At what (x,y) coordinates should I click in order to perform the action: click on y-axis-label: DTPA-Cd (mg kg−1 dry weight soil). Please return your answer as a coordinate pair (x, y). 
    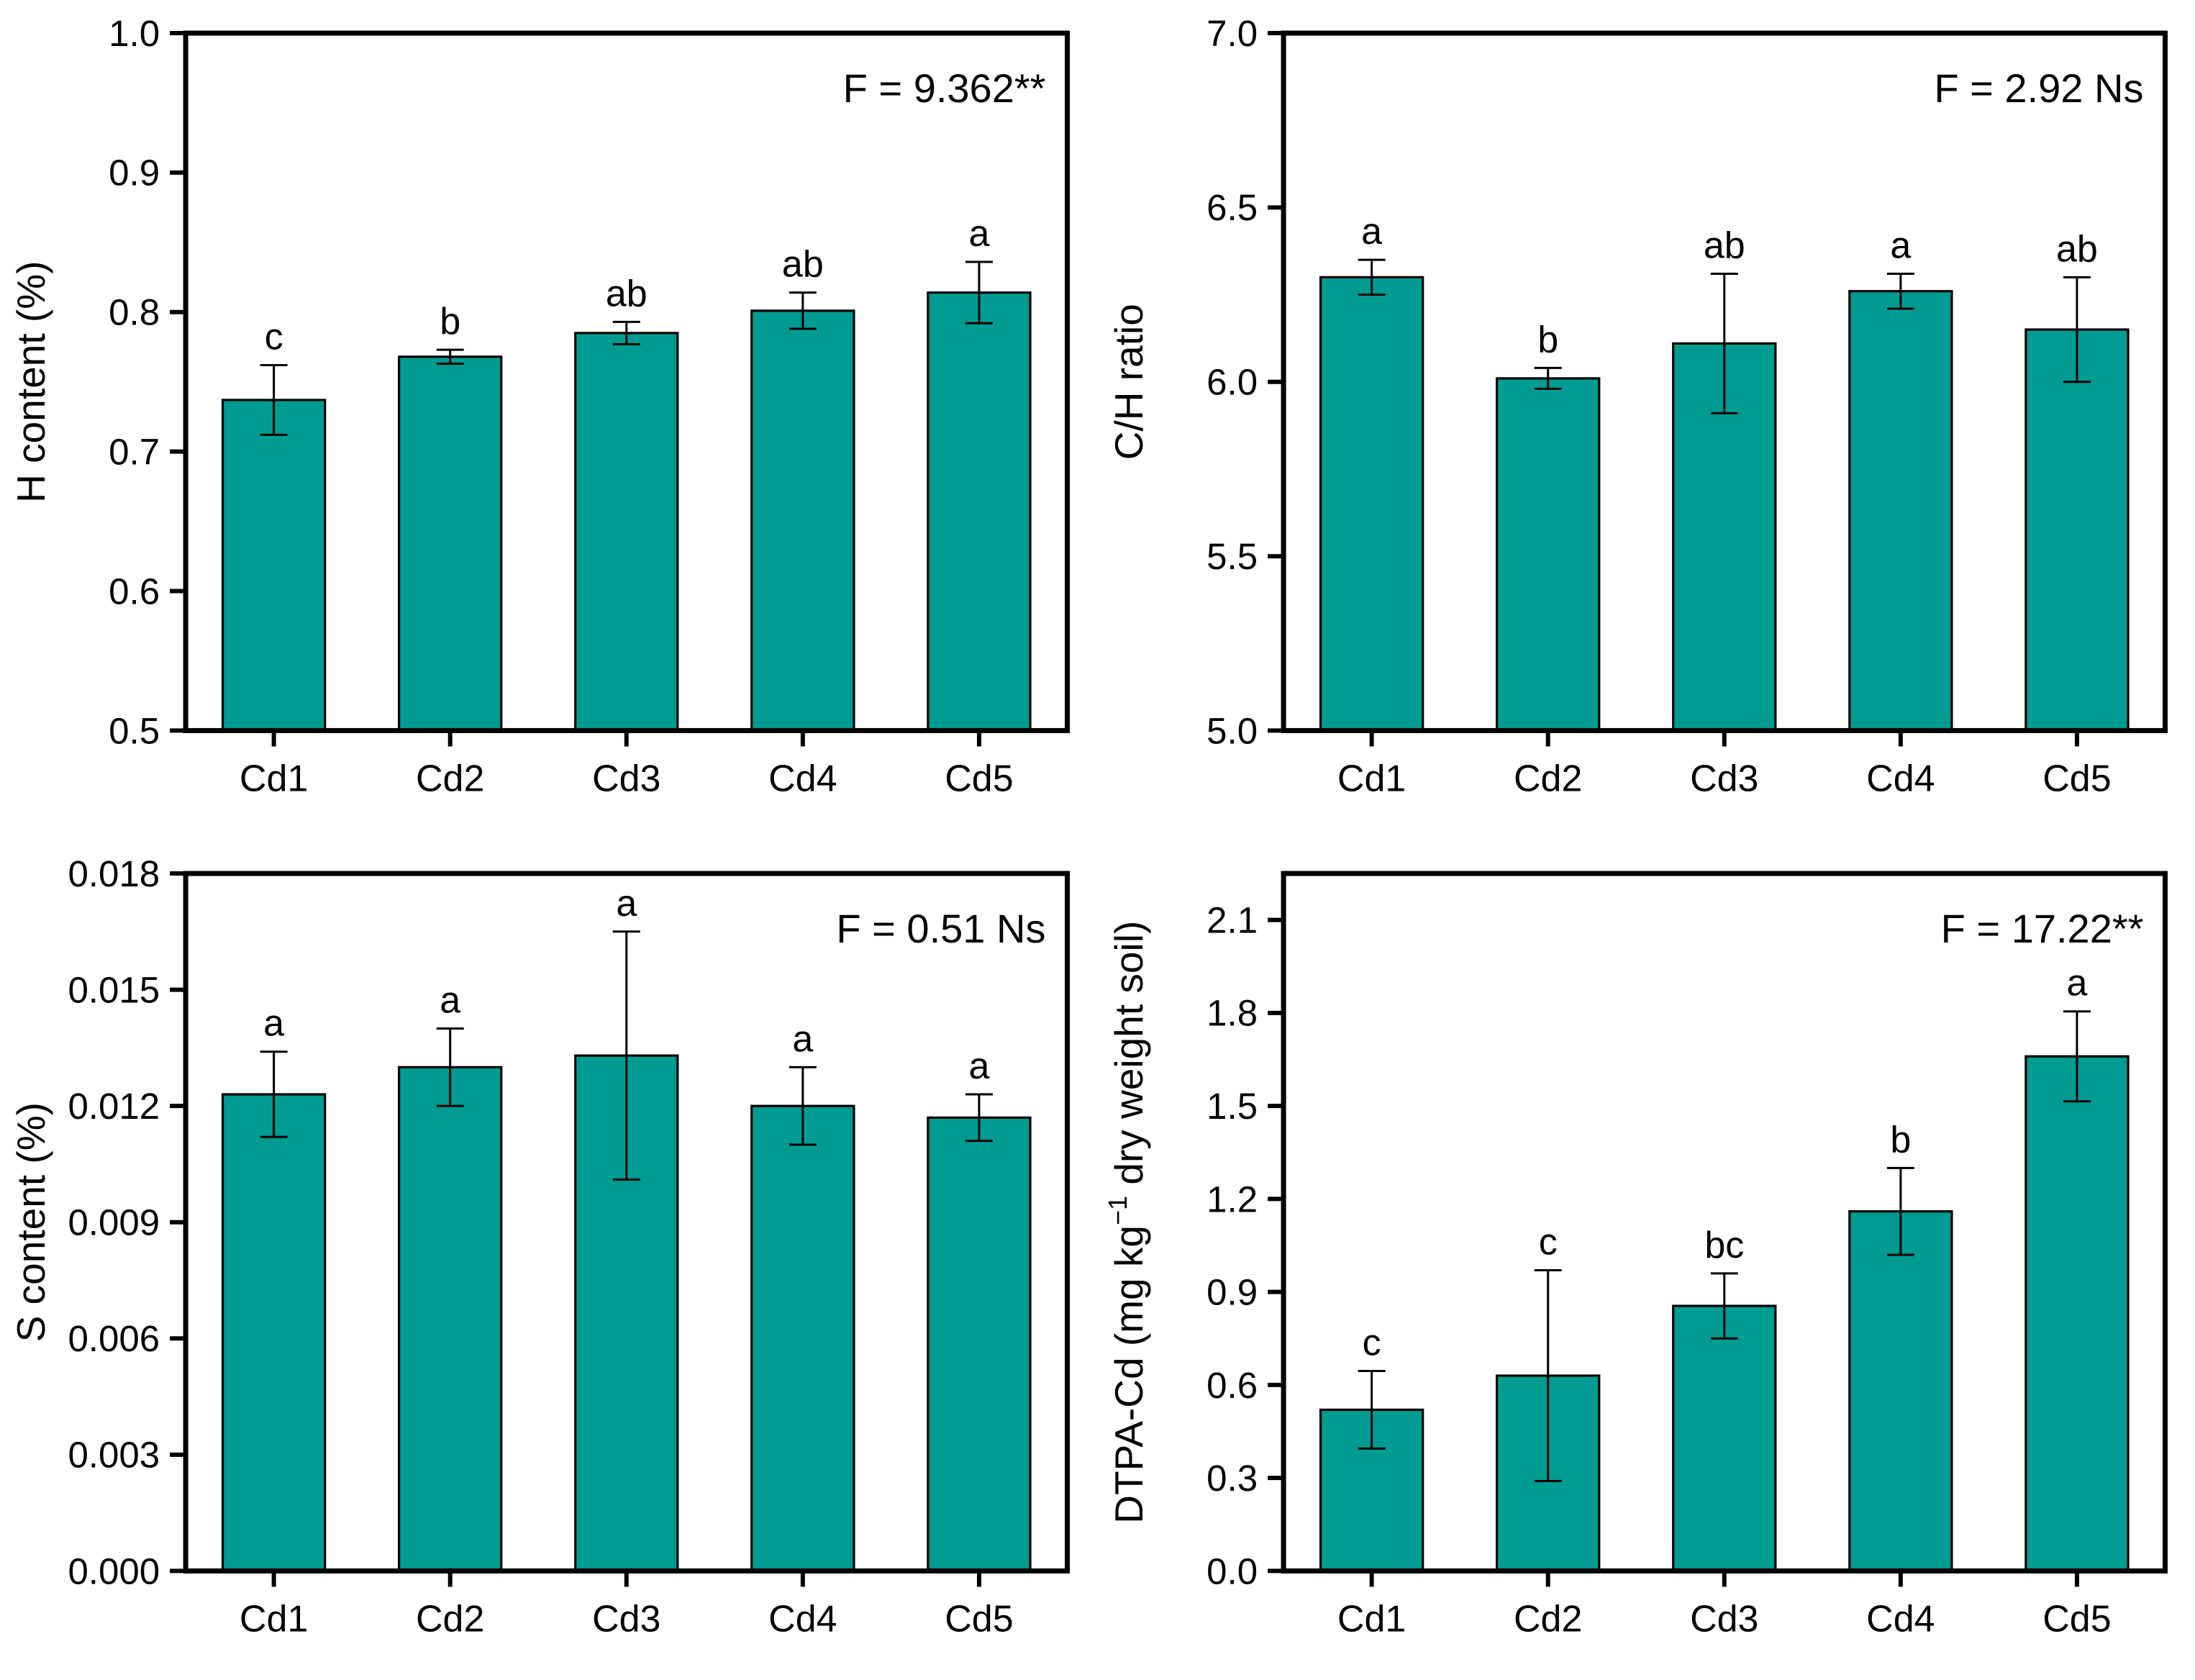
    Looking at the image, I should click on (1127, 1221).